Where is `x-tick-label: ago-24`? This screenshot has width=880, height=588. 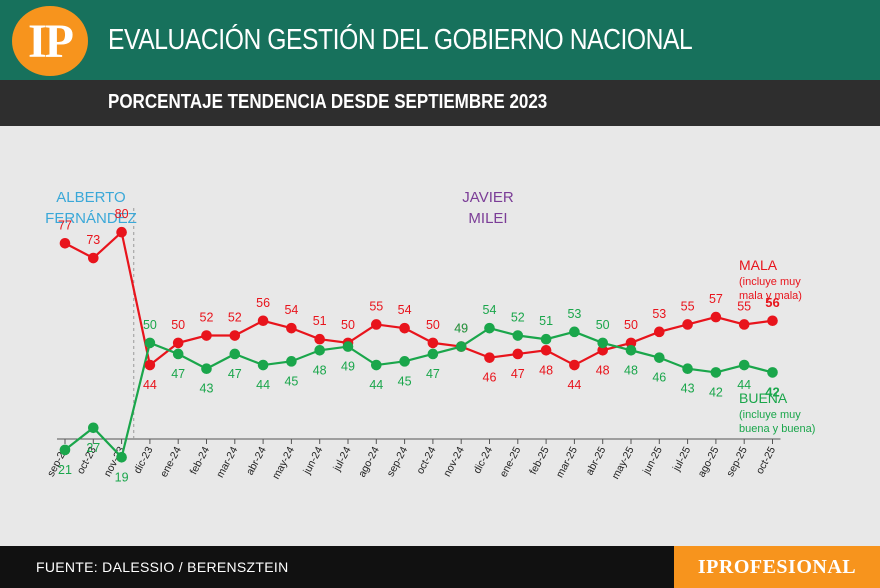
x-tick-label: ago-24 is located at coordinates (369, 462).